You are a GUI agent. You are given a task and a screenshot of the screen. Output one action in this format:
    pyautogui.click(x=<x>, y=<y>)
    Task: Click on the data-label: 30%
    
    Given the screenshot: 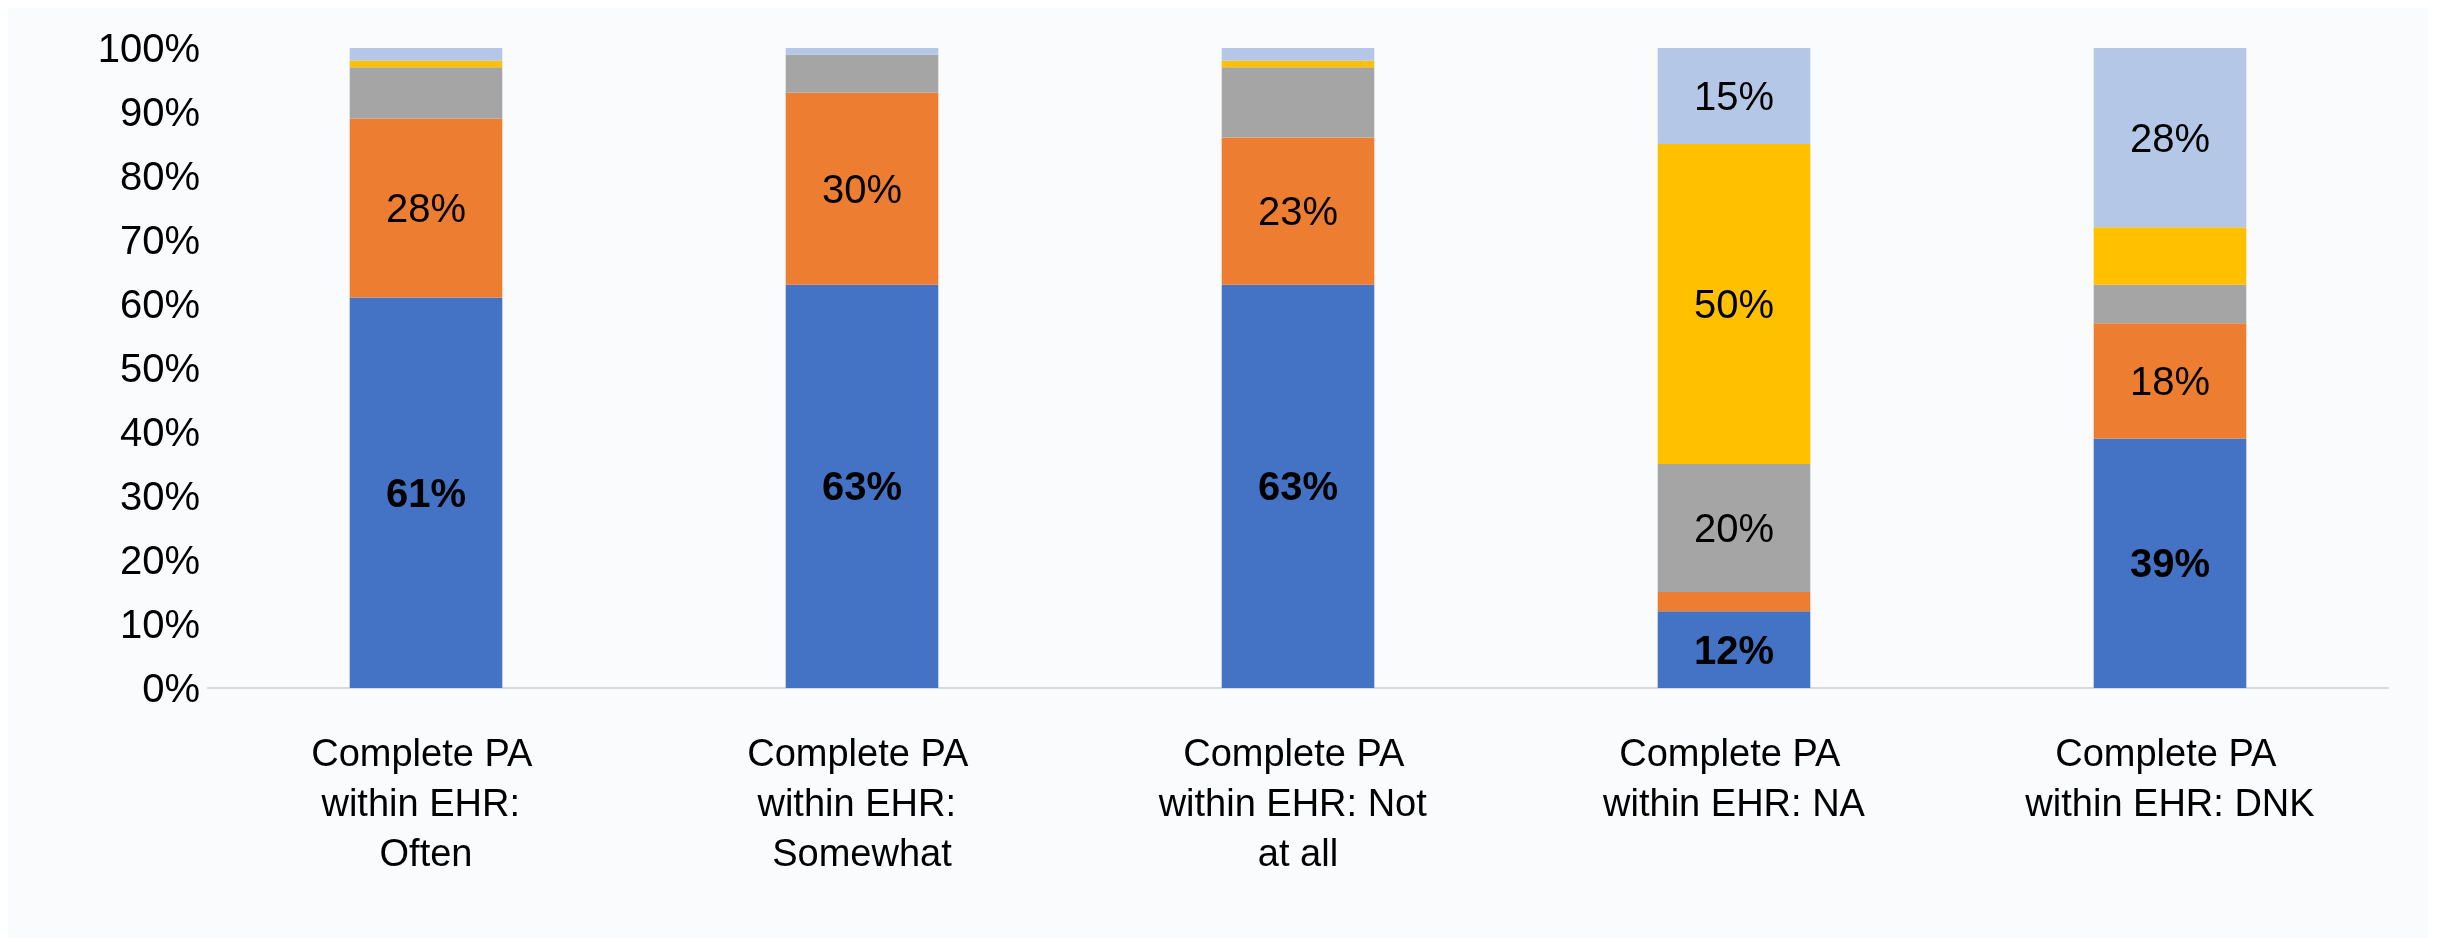 What is the action you would take?
    pyautogui.click(x=862, y=188)
    